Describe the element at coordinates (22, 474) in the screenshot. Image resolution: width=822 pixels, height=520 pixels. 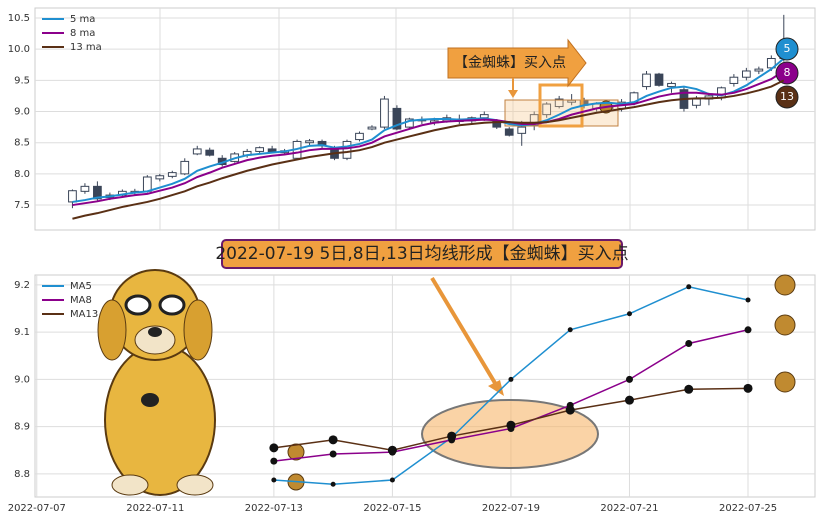
I see `y-tick-label: 8.8` at that location.